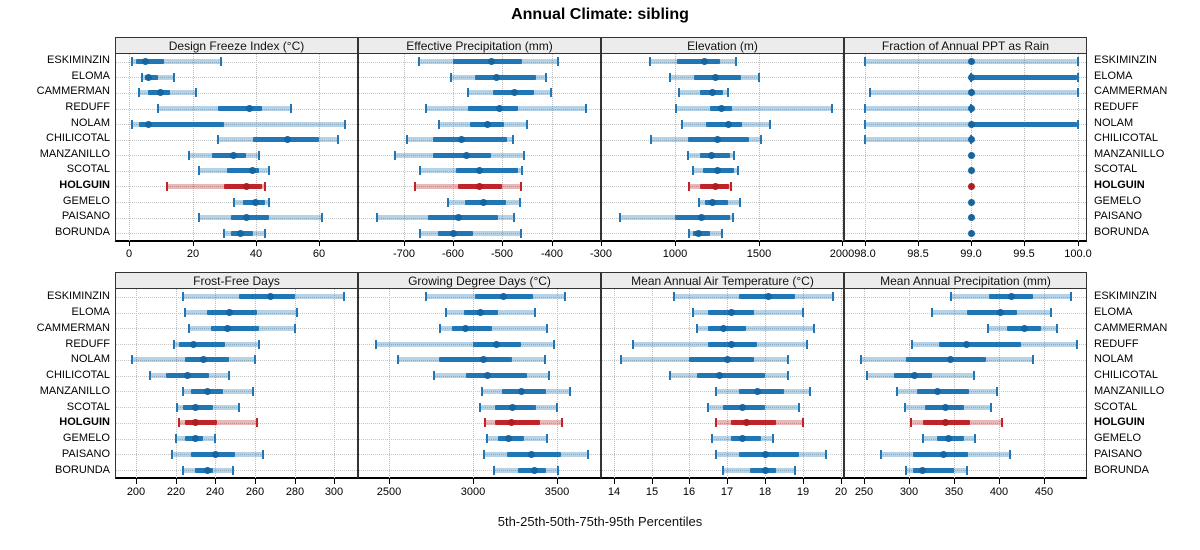 This screenshot has height=550, width=1200. I want to click on row-label-right-chilicotal: CHILICOTAL, so click(1126, 138).